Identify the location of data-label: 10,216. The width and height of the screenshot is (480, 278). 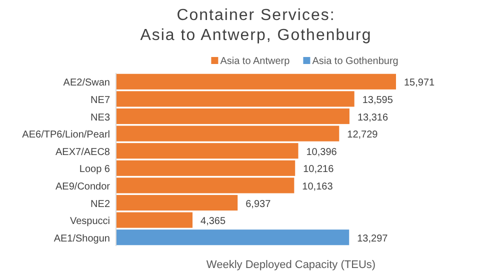
(318, 170).